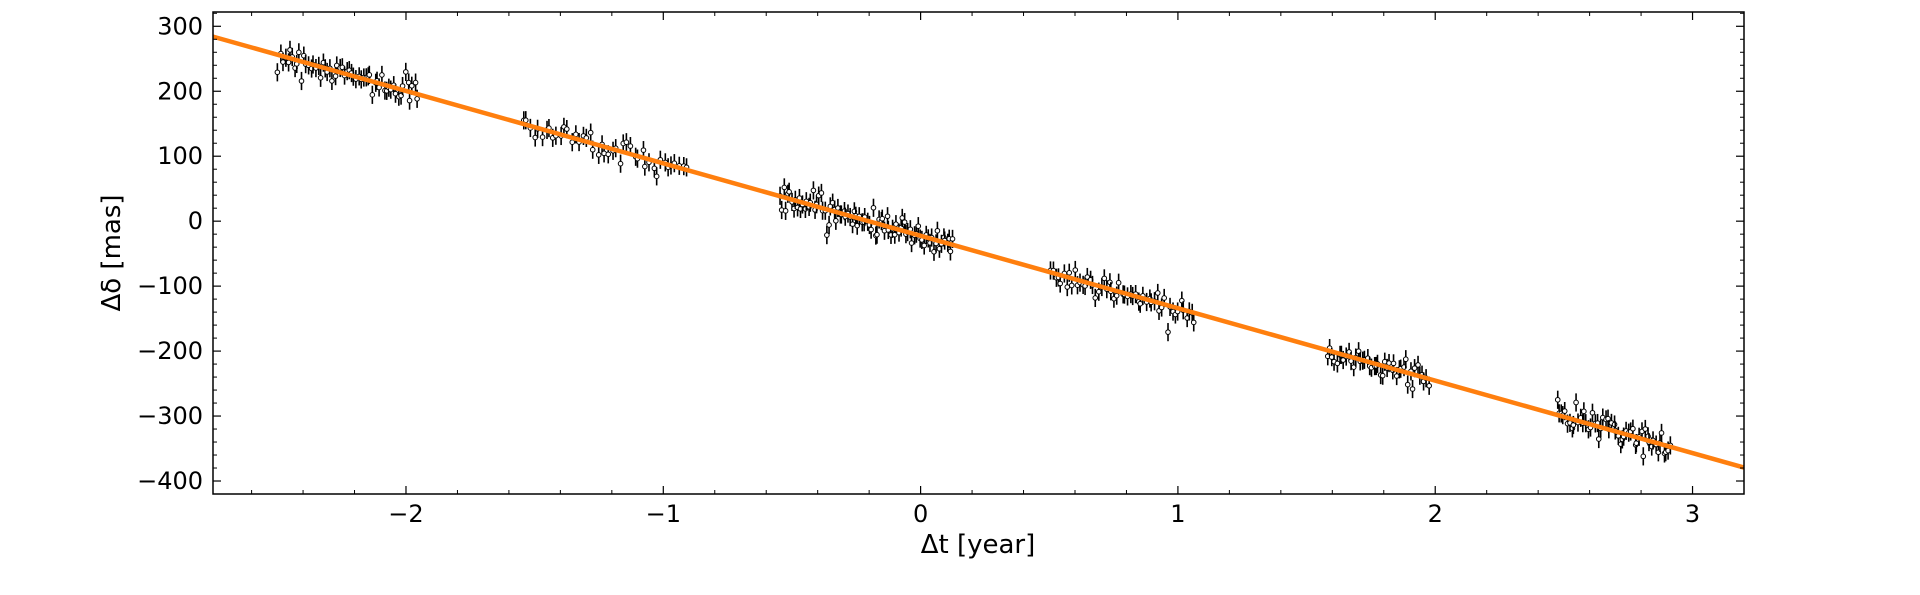  I want to click on x-tick-label: 0, so click(920, 514).